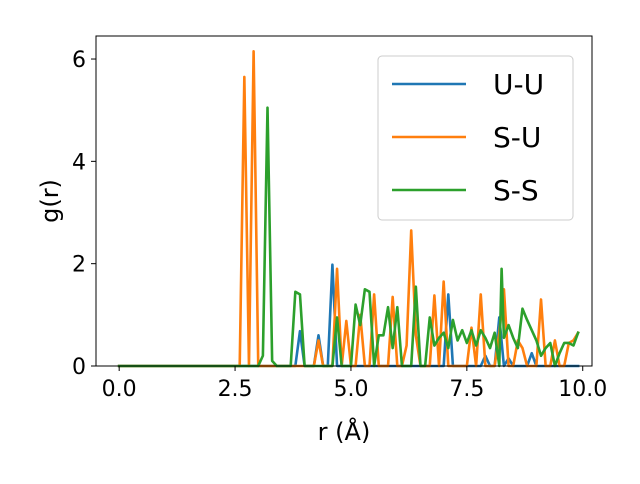 The width and height of the screenshot is (640, 484). I want to click on y-tick-label: 0, so click(79, 367).